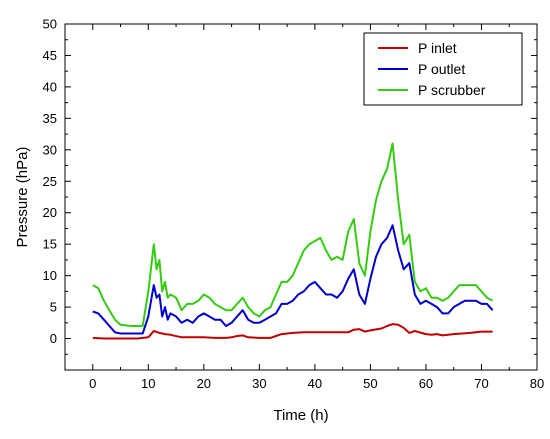 The image size is (550, 439). What do you see at coordinates (53, 338) in the screenshot?
I see `y-tick-label: 0` at bounding box center [53, 338].